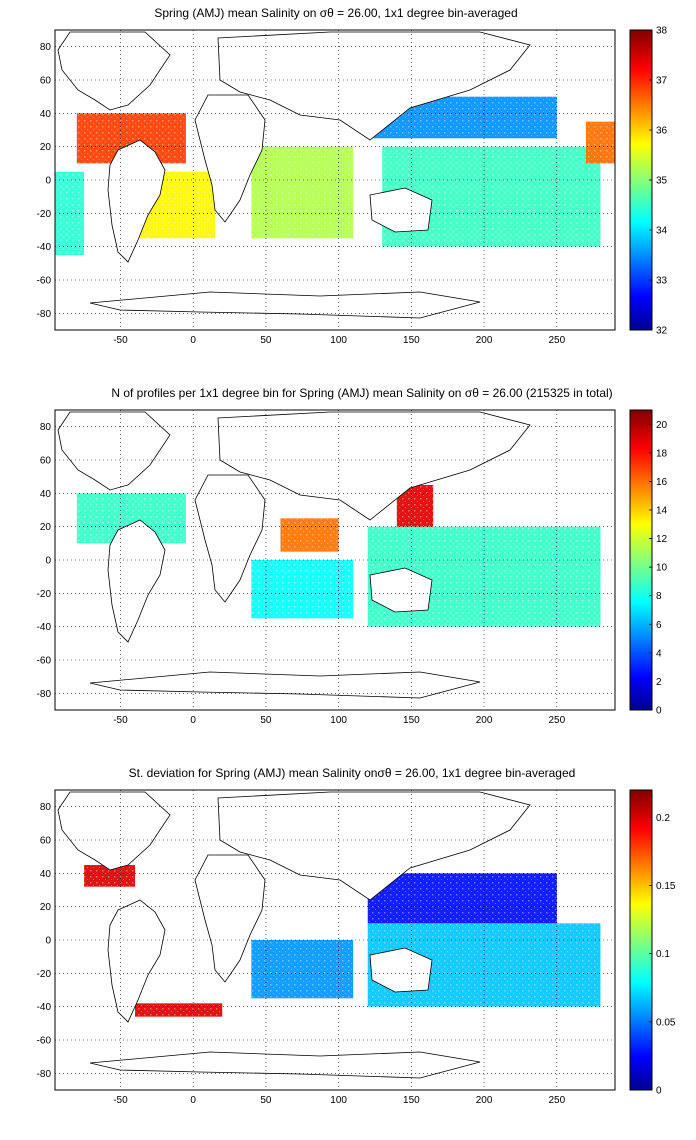  I want to click on colorbar-tick-label: 0.2, so click(663, 818).